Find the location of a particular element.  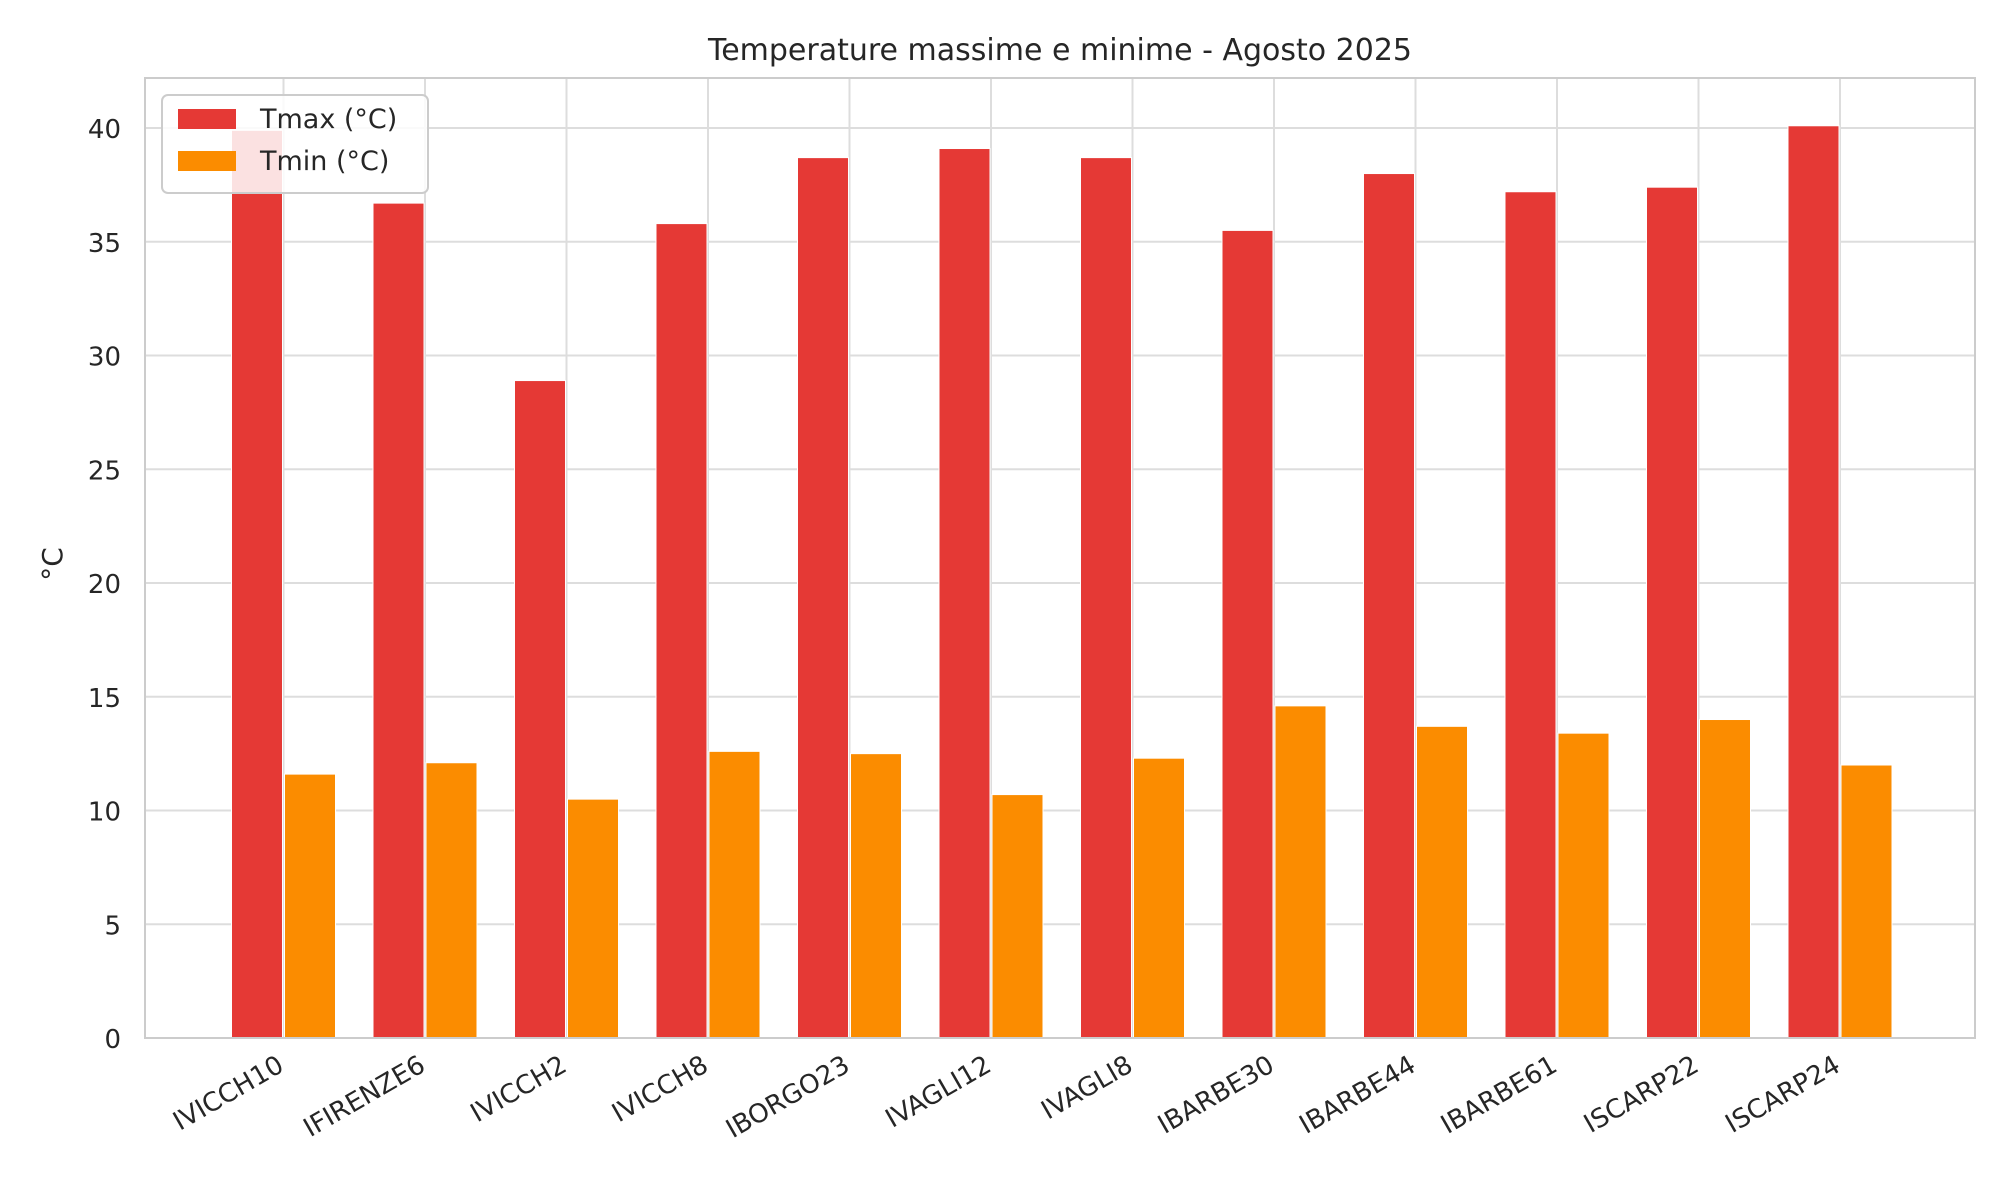

bar-tmin-ibarbe30 is located at coordinates (1300, 872).